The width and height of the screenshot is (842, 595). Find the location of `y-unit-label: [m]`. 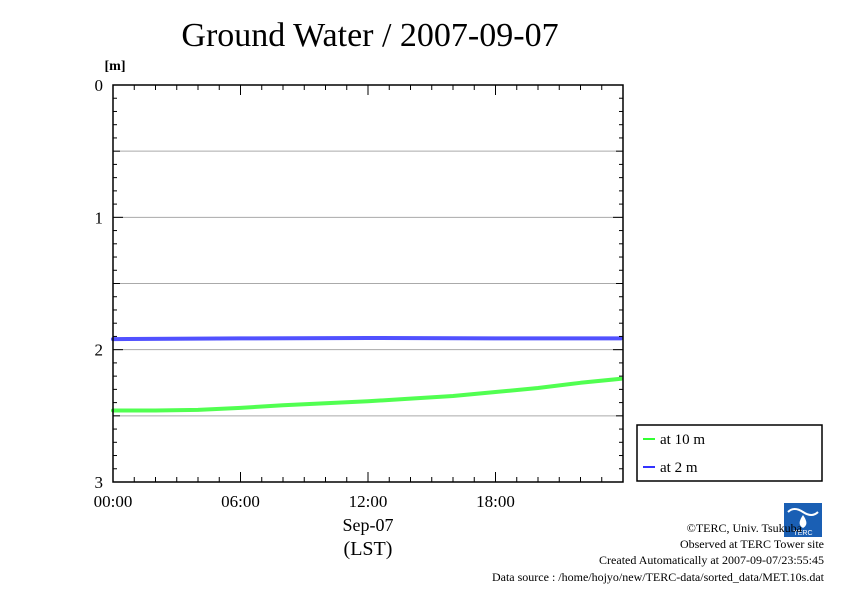

y-unit-label: [m] is located at coordinates (115, 66).